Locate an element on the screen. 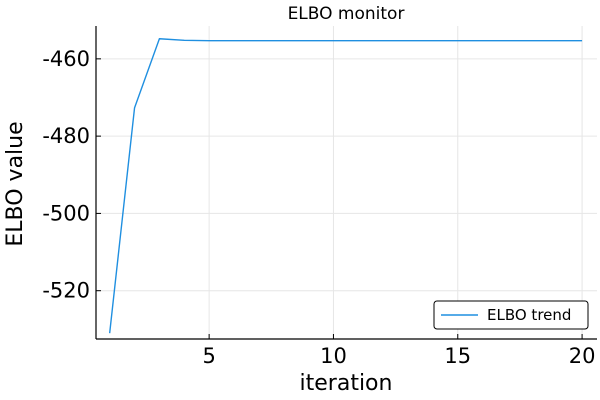 The height and width of the screenshot is (400, 600). y-tick-label-500: -500 is located at coordinates (66, 213).